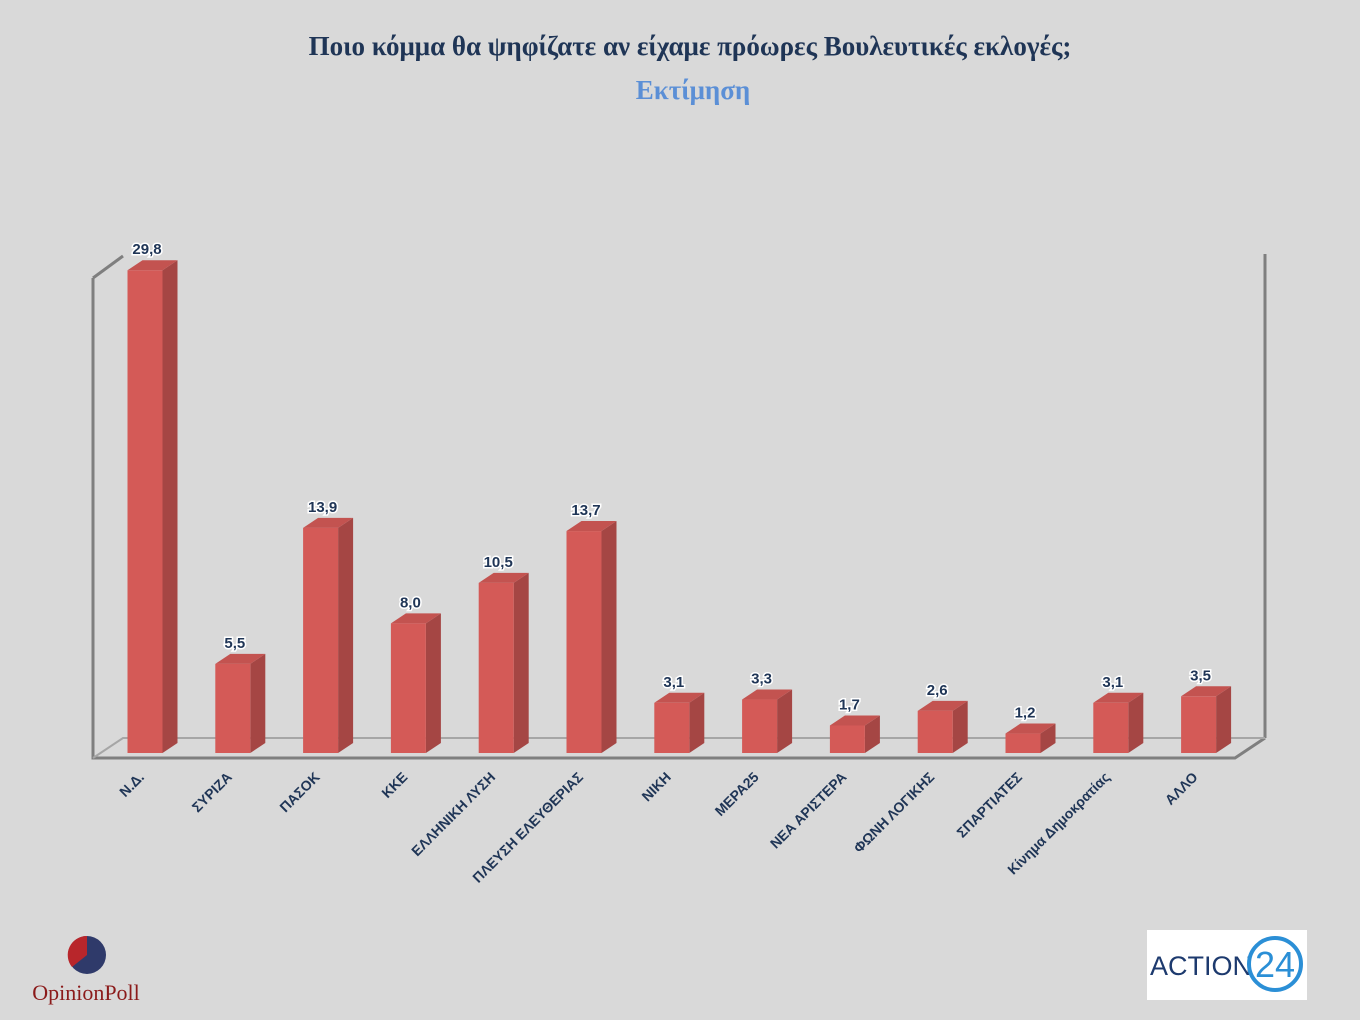  What do you see at coordinates (1200, 675) in the screenshot?
I see `data-label: 3,5` at bounding box center [1200, 675].